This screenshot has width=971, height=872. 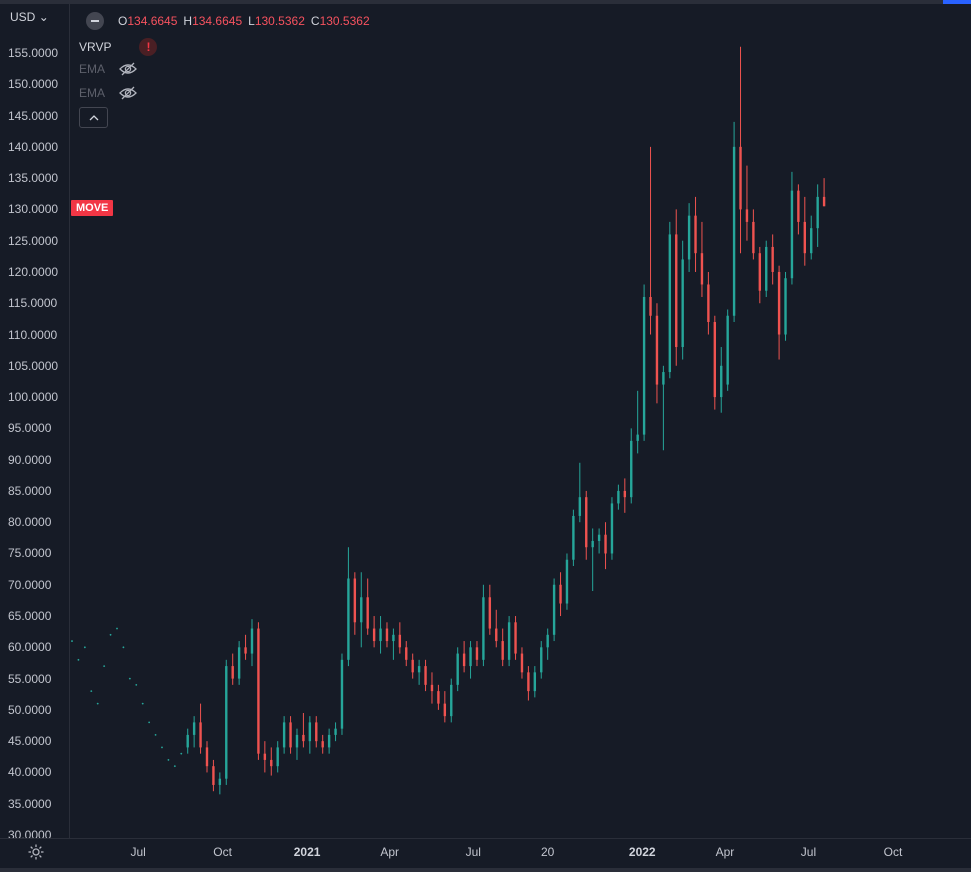 I want to click on low-value: 130.5362, so click(x=279, y=21).